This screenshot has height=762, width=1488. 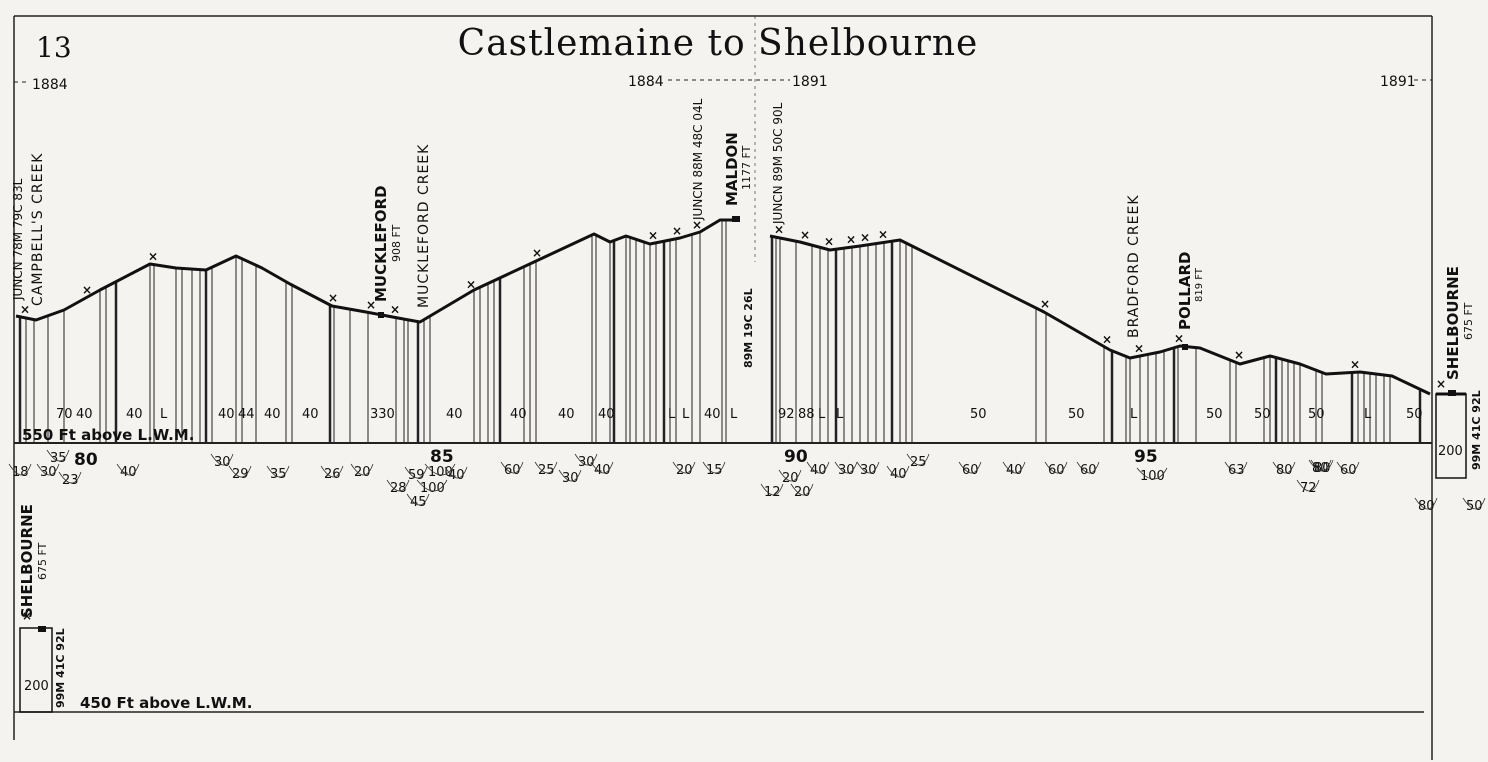 What do you see at coordinates (1185, 291) in the screenshot?
I see `pollard: POLLARD` at bounding box center [1185, 291].